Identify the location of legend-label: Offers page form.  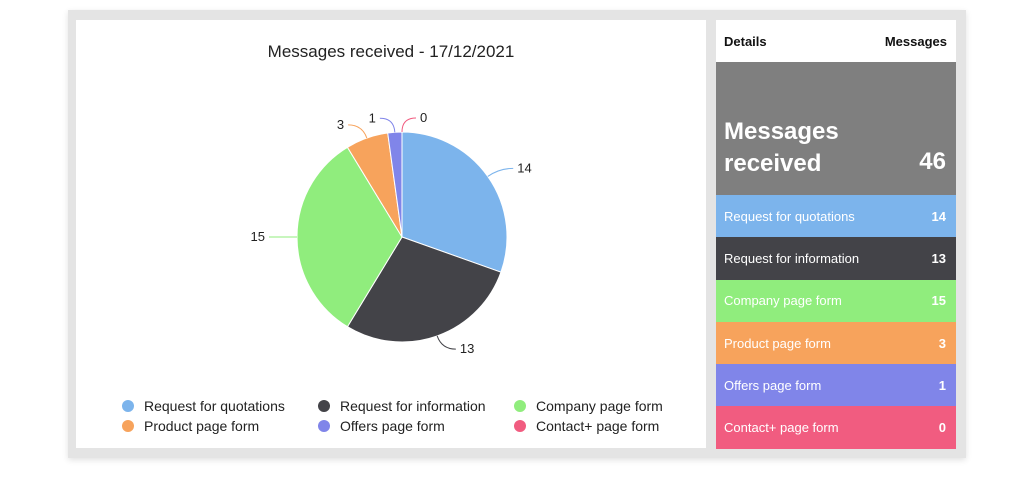
(392, 426).